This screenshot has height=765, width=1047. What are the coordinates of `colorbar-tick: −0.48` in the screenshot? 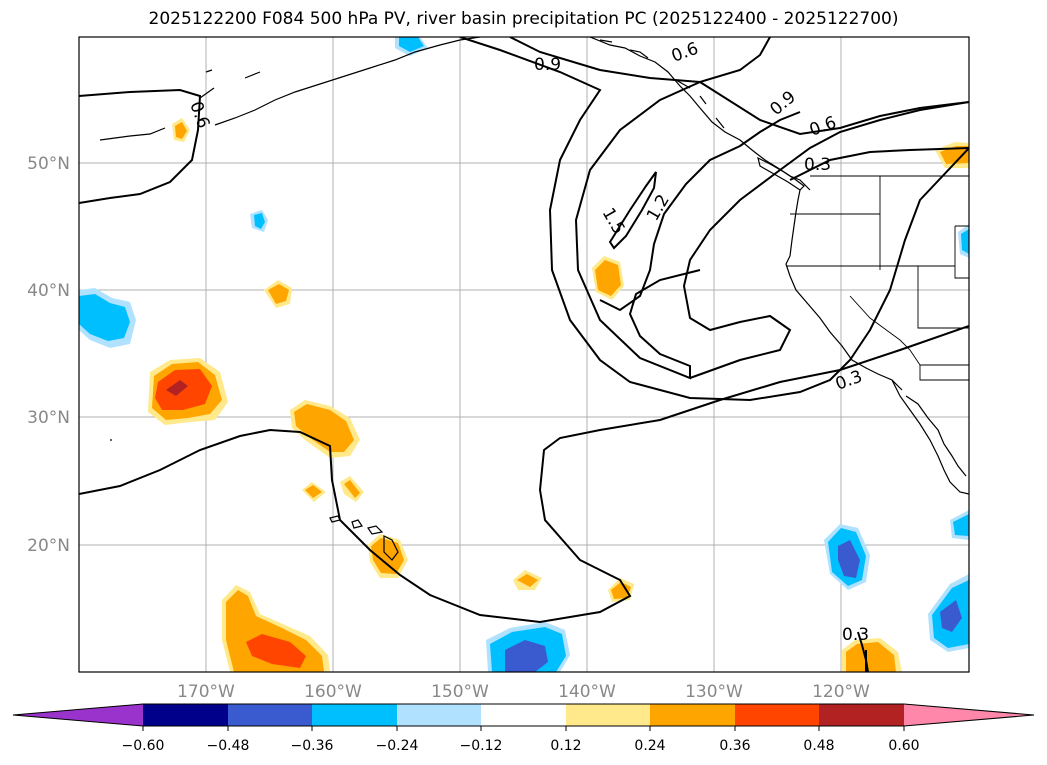 It's located at (228, 746).